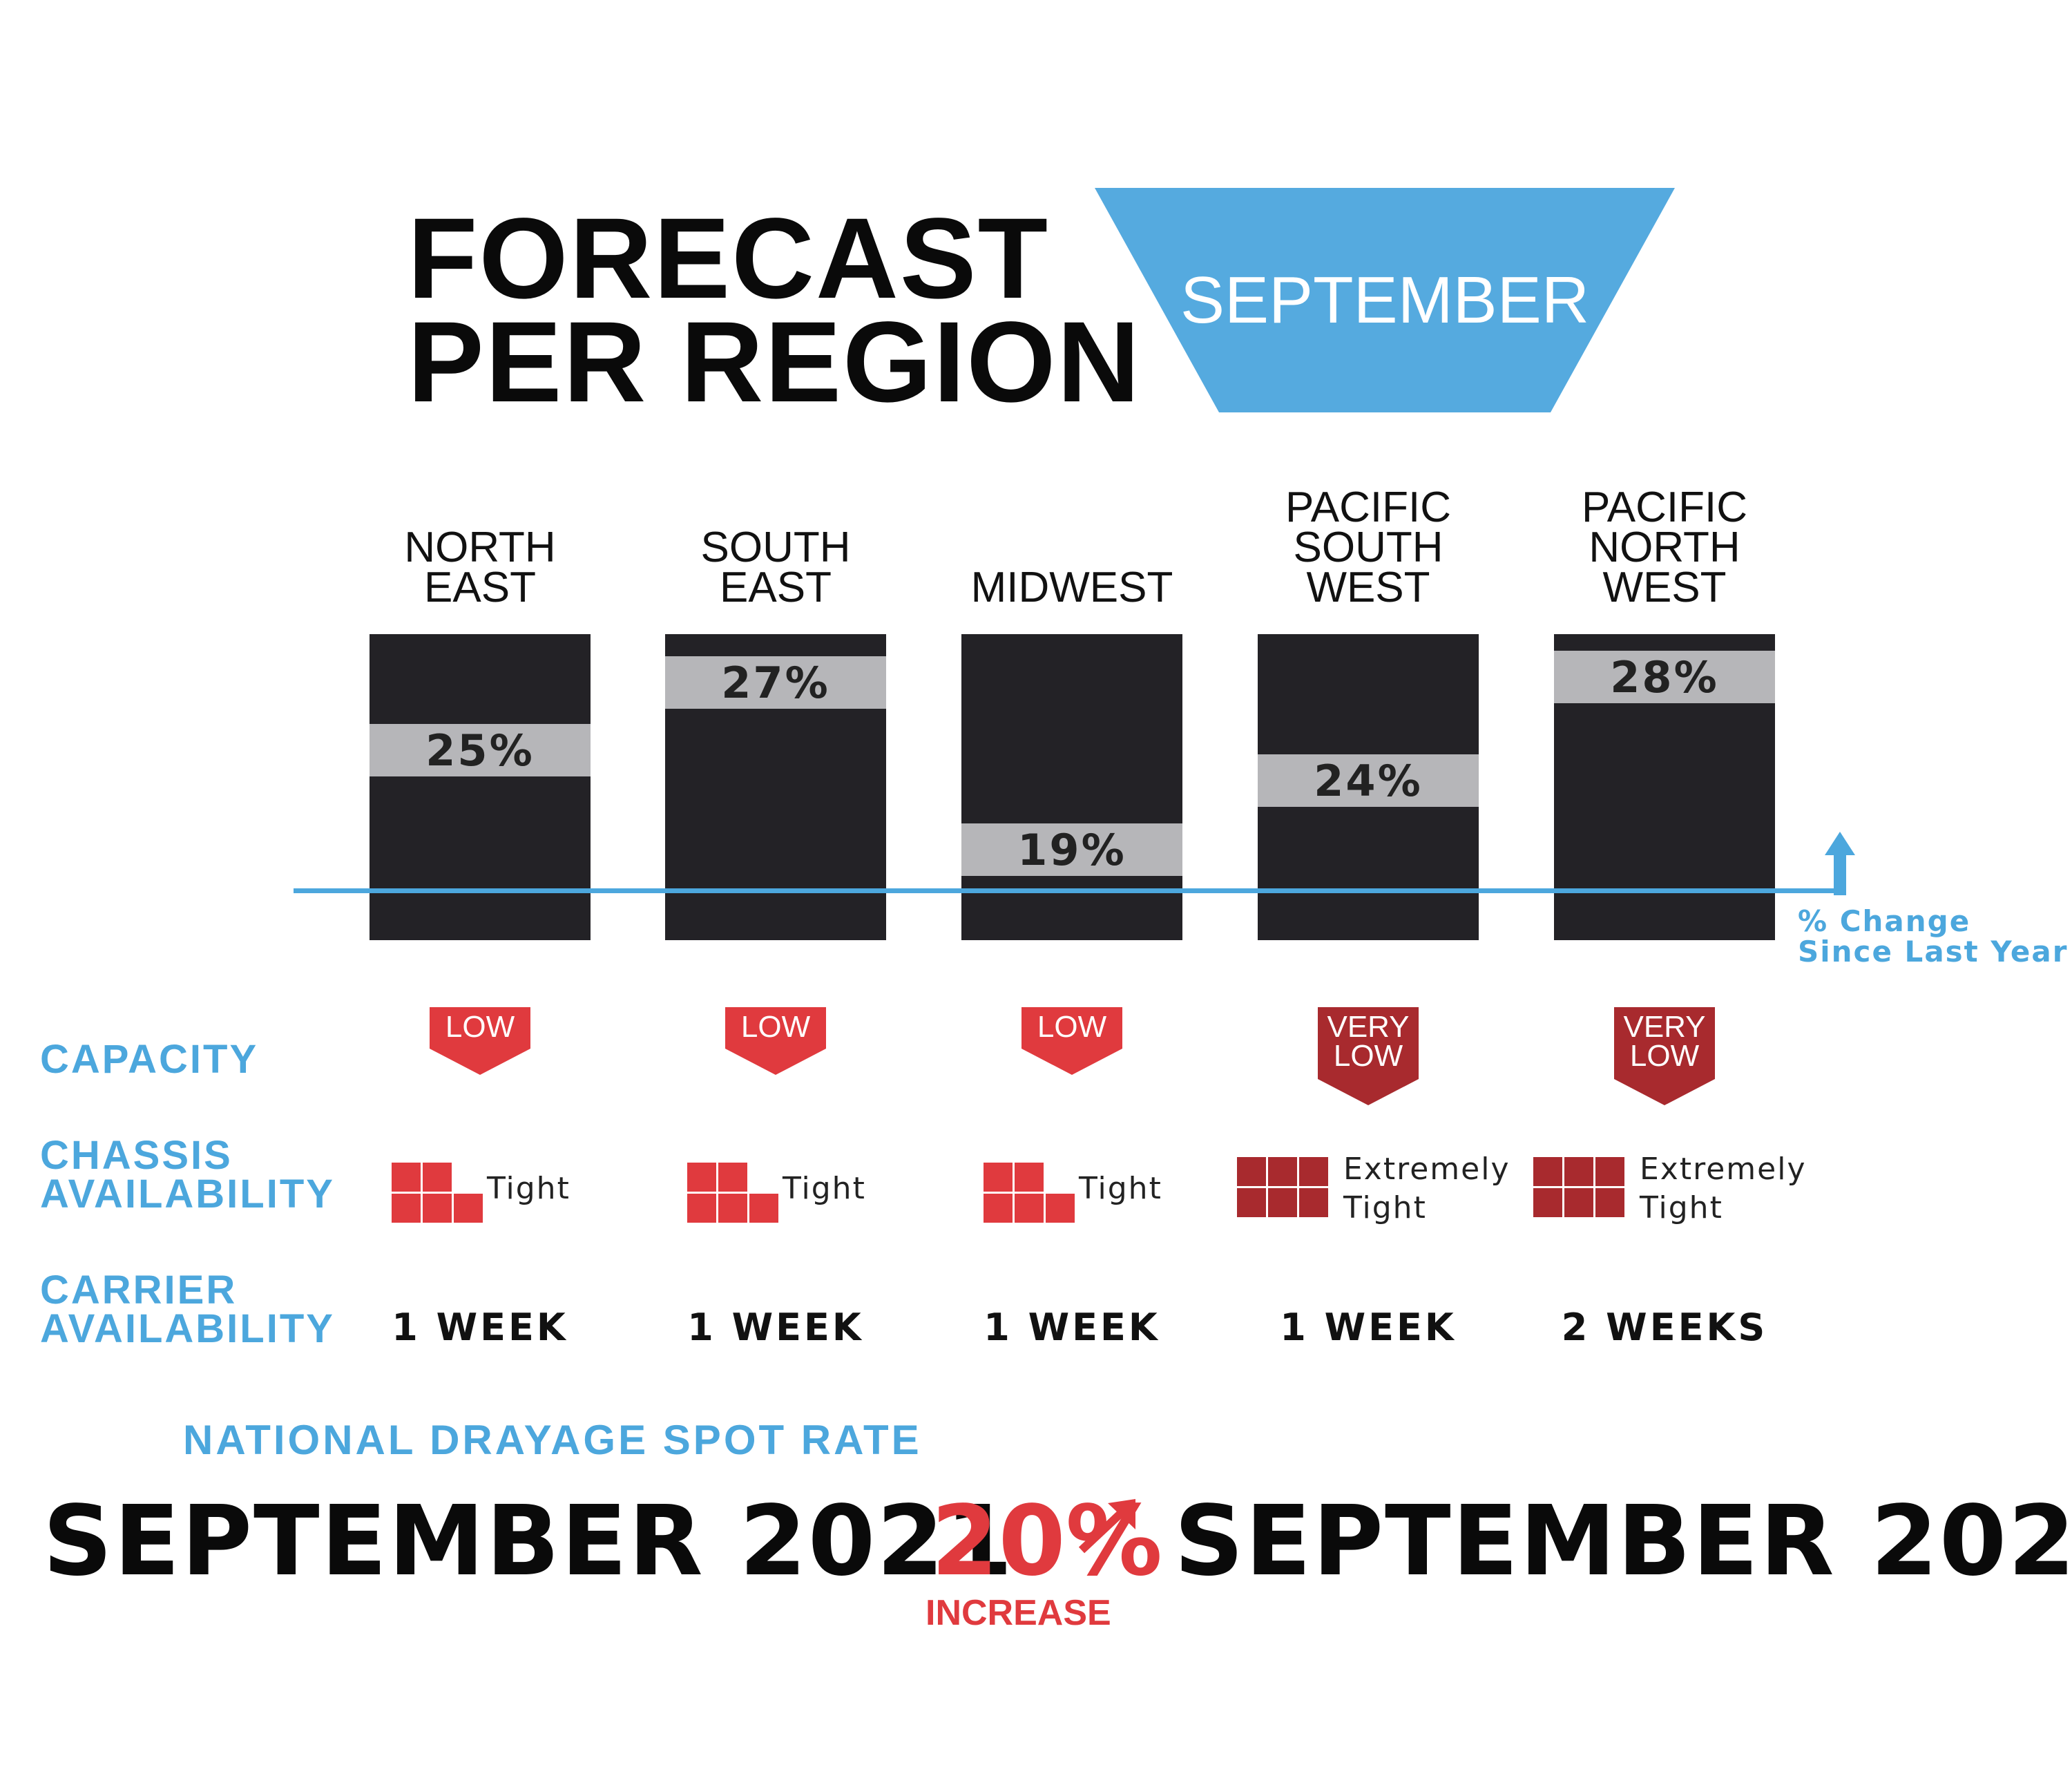 The height and width of the screenshot is (1785, 2072). I want to click on change-band: 25%, so click(480, 750).